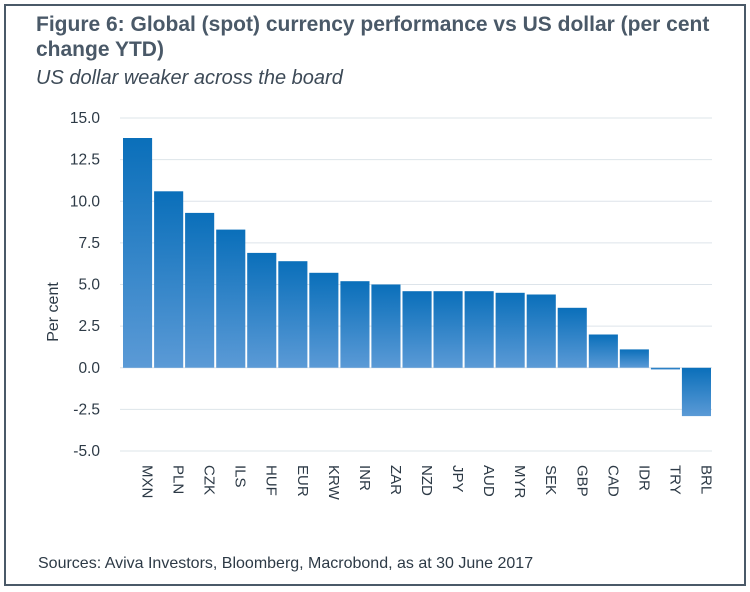  What do you see at coordinates (138, 253) in the screenshot?
I see `bar-mxn` at bounding box center [138, 253].